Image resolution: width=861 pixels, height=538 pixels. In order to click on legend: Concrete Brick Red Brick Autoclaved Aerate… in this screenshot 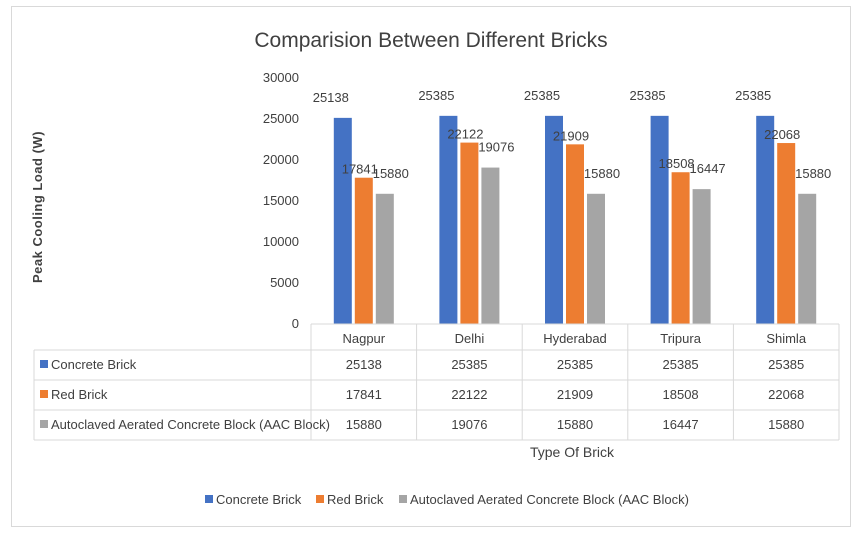, I will do `click(447, 499)`.